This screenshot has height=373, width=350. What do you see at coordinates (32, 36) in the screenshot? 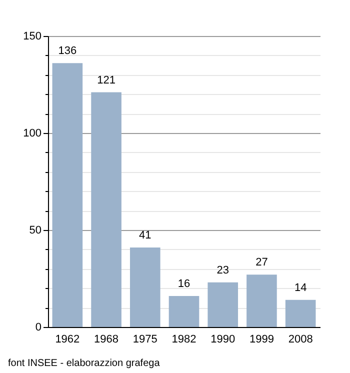
I see `y-tick-label: 150` at bounding box center [32, 36].